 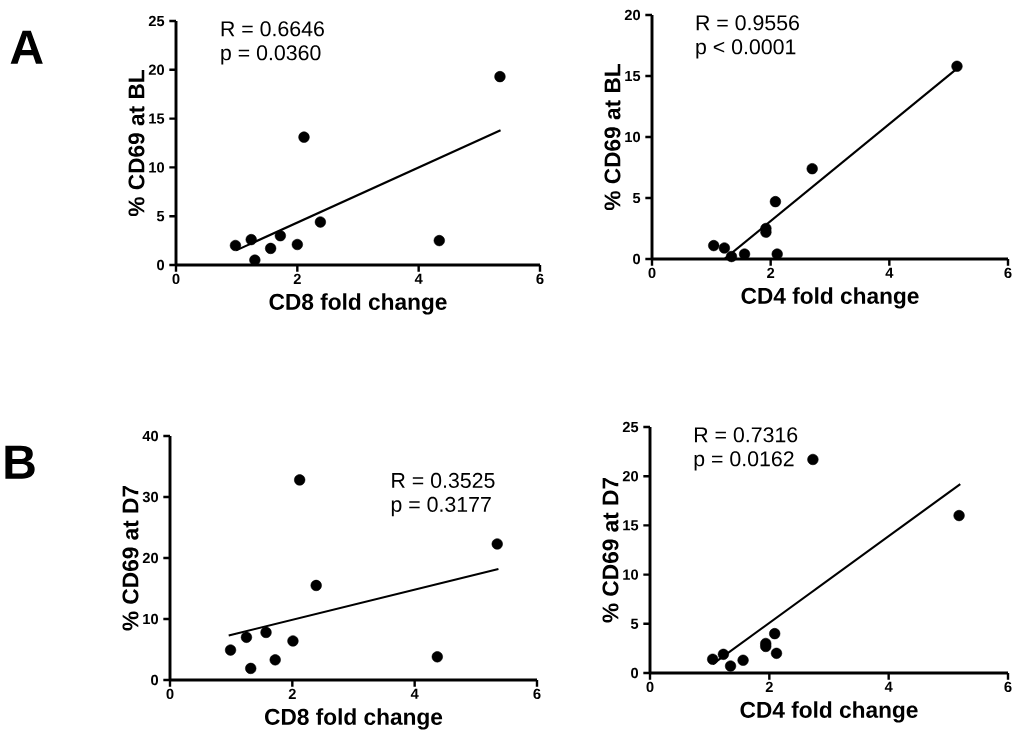 I want to click on annotation: R = 0.3525, so click(x=443, y=480).